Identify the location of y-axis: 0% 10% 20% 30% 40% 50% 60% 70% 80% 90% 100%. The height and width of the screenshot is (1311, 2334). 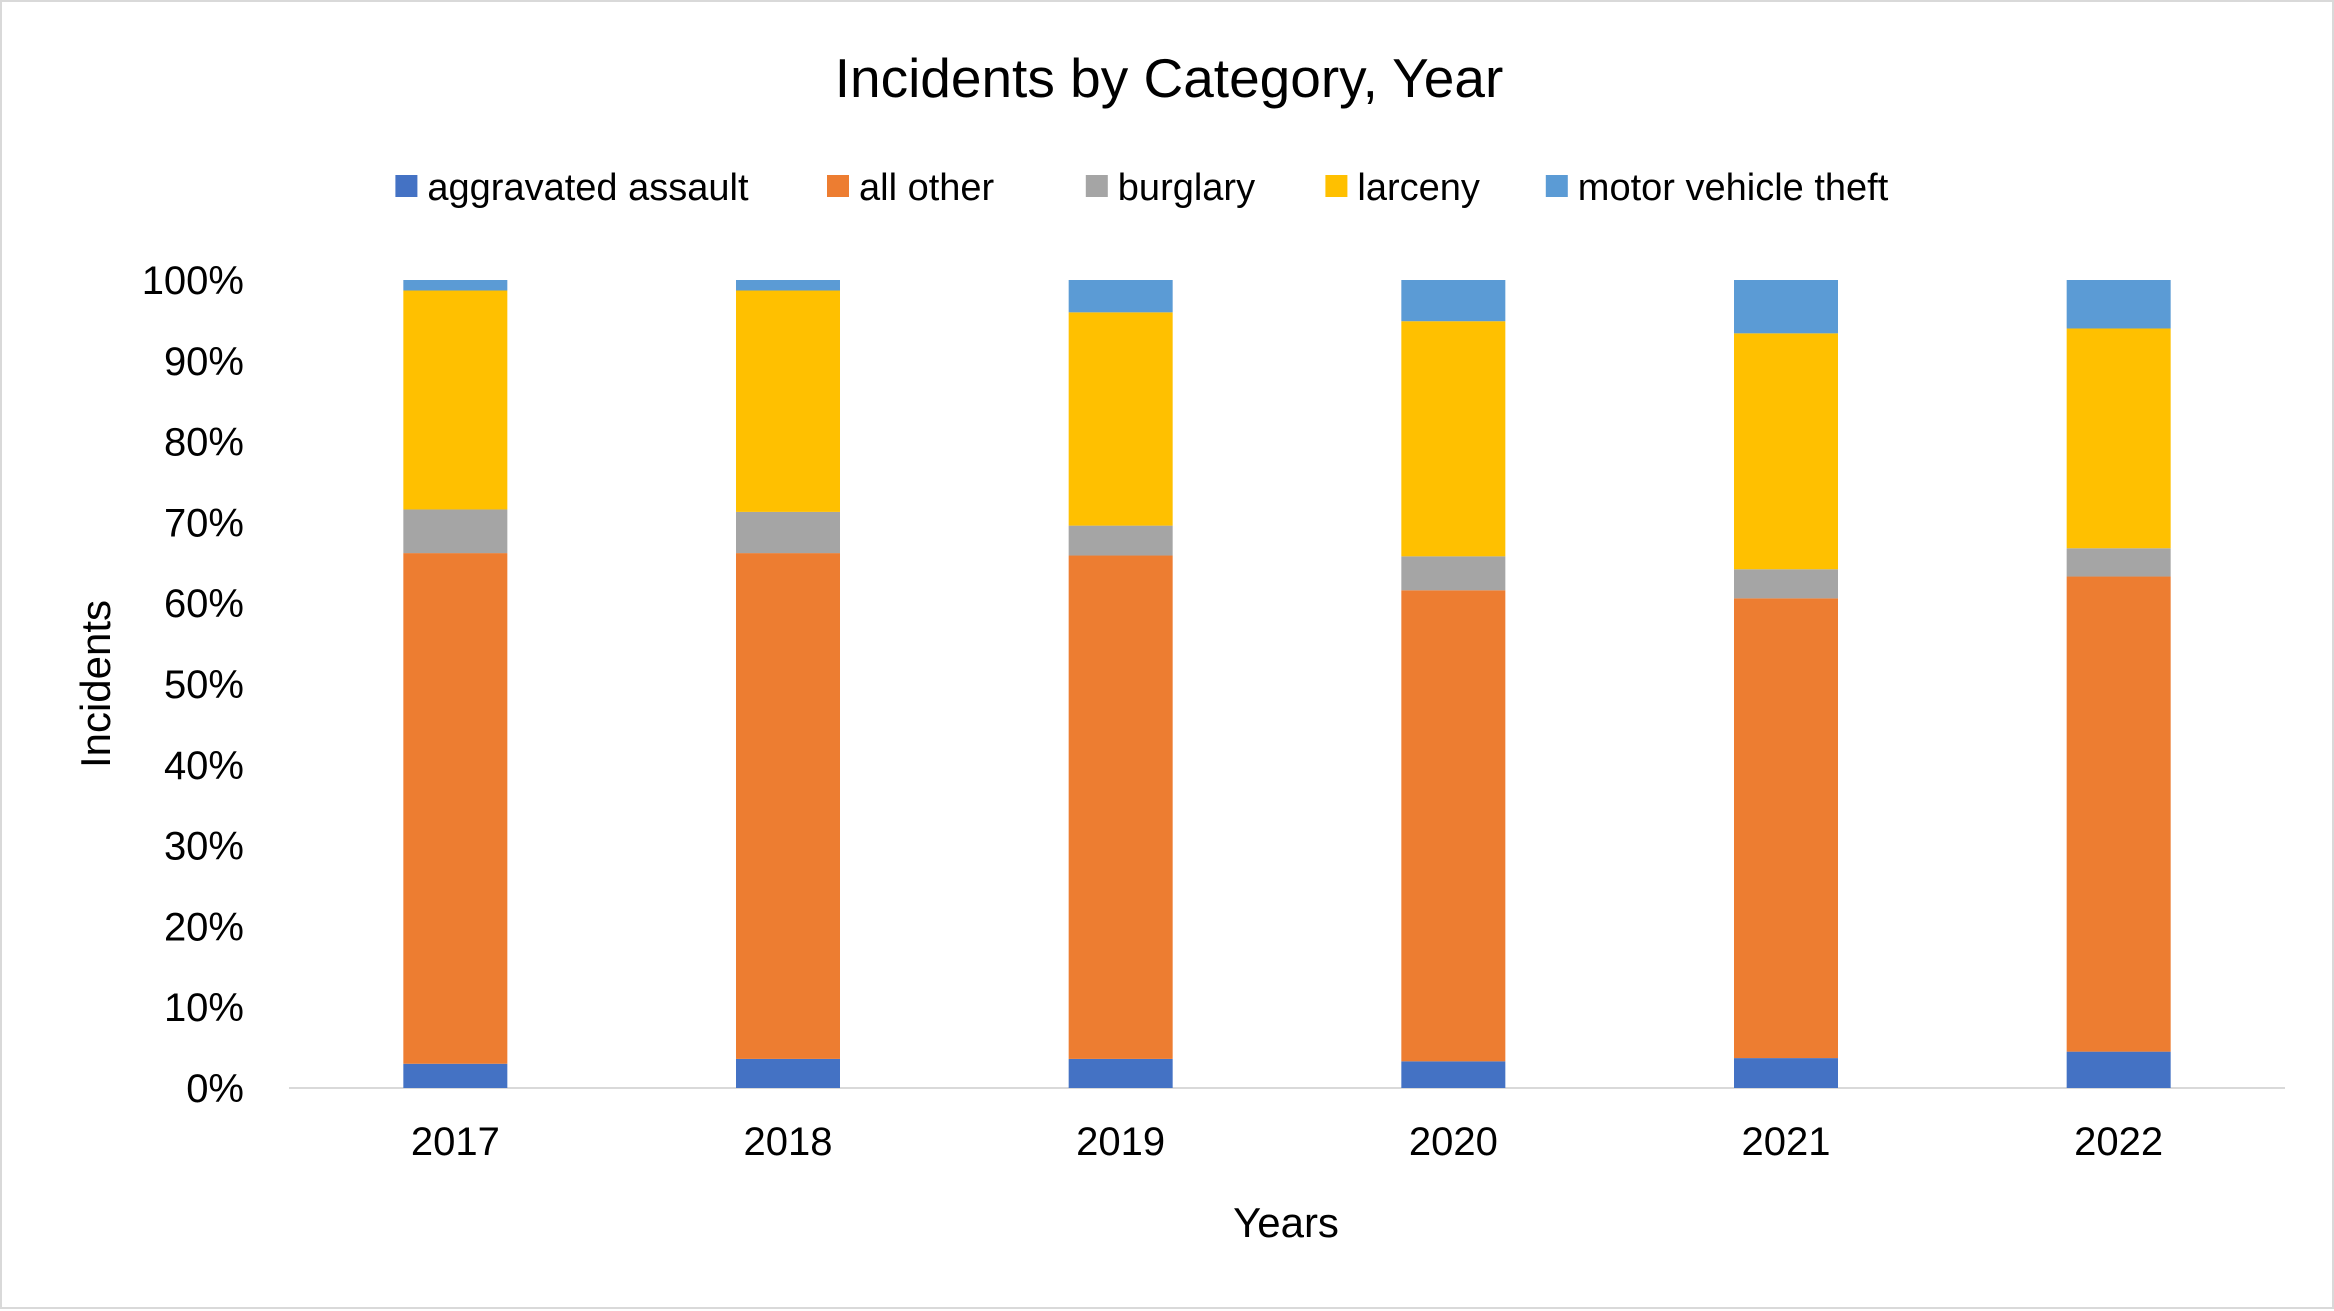
(193, 685).